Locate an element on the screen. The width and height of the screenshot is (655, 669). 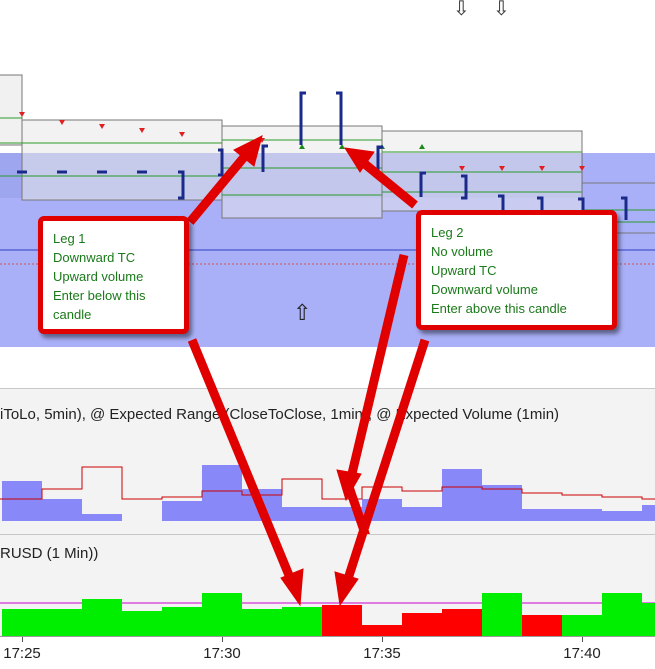
callout-pointer-arrows is located at coordinates (302, 180).